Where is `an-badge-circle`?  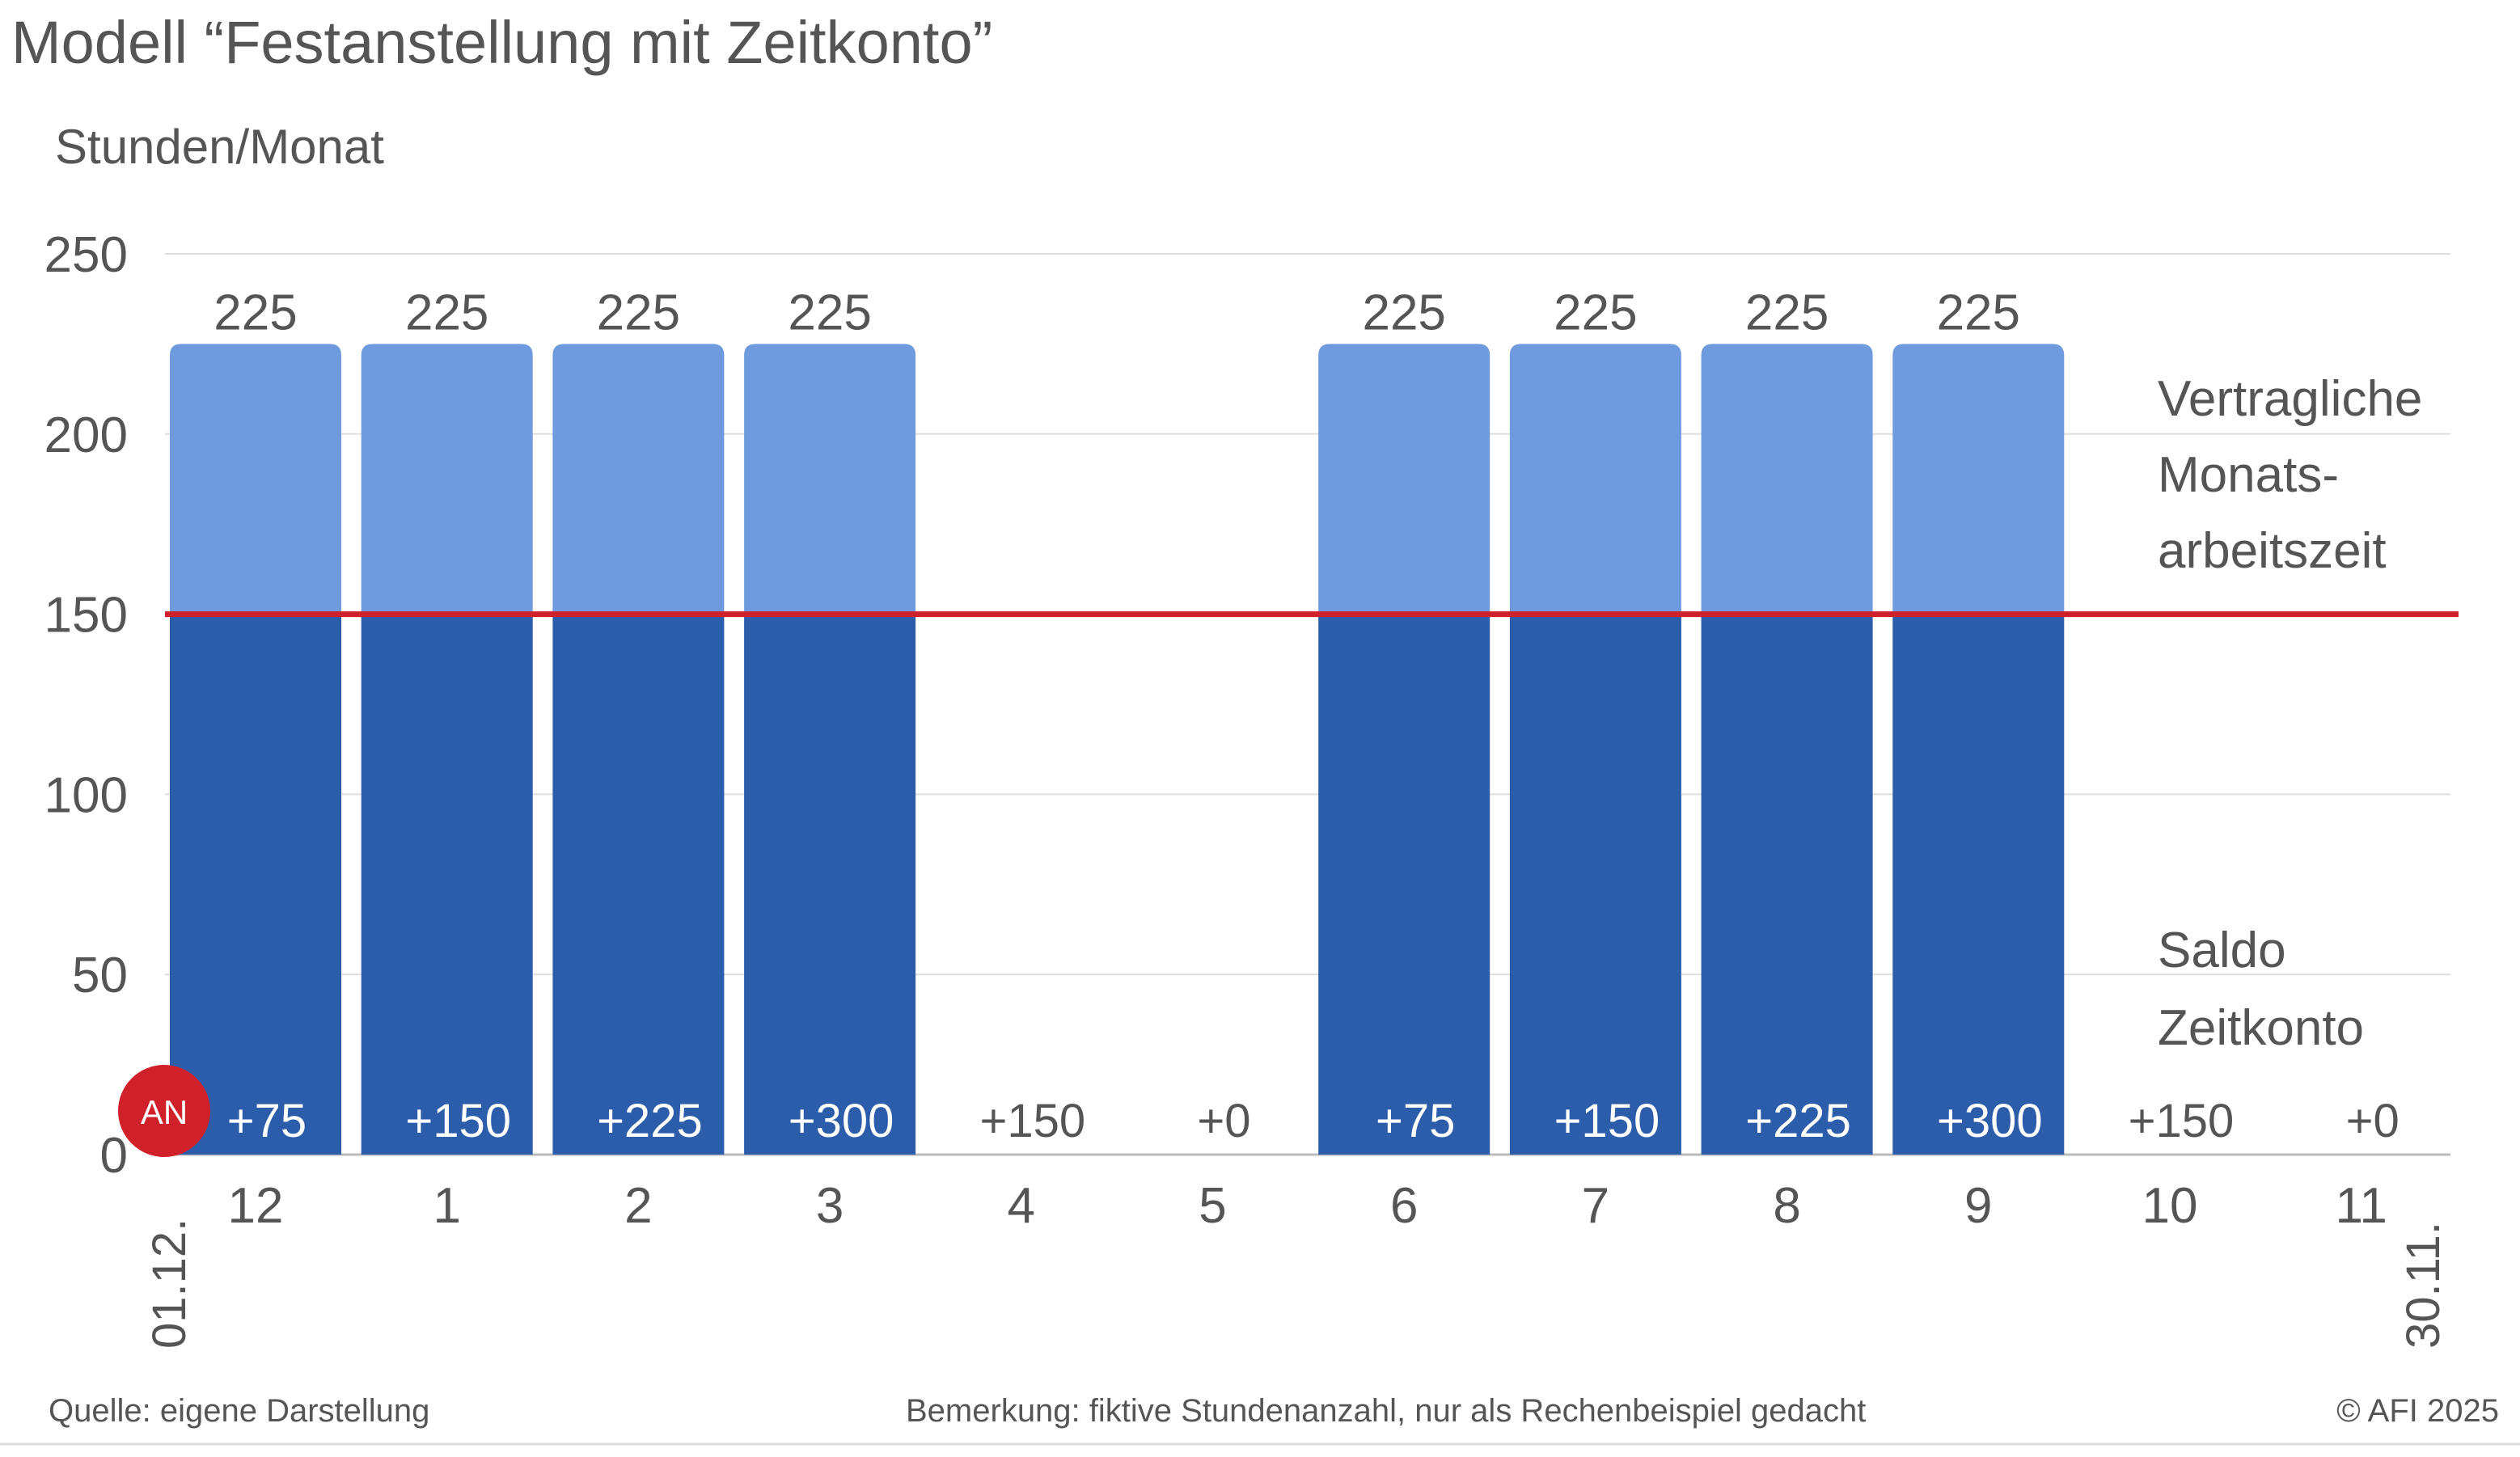 an-badge-circle is located at coordinates (164, 1111).